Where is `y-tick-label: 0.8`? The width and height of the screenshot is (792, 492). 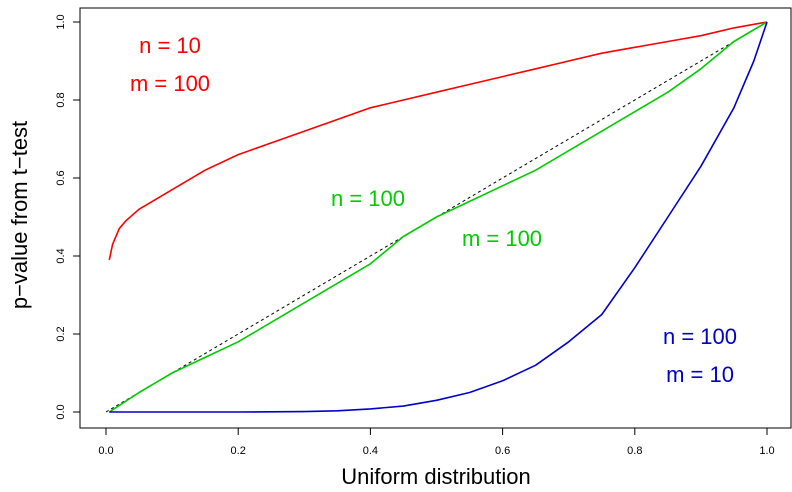
y-tick-label: 0.8 is located at coordinates (61, 99).